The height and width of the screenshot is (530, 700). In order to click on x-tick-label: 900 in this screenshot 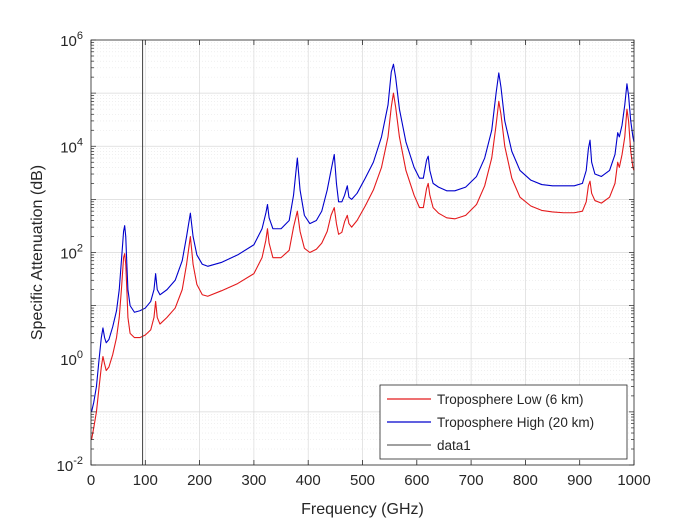, I will do `click(579, 480)`.